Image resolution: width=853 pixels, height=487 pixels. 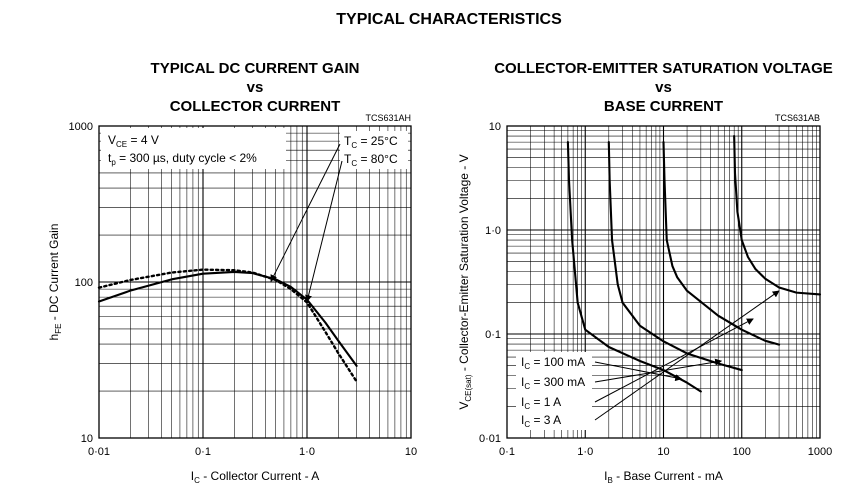 I want to click on x-tick-label: 100, so click(x=742, y=452).